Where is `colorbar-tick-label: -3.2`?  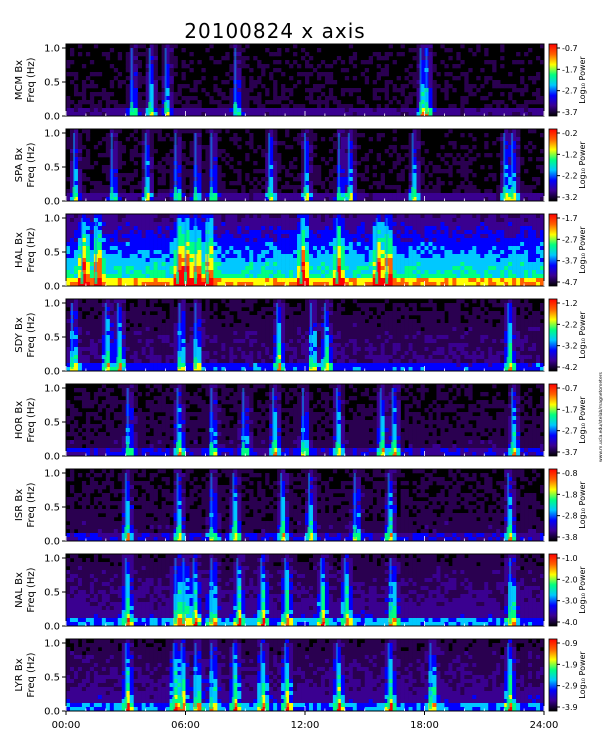 colorbar-tick-label: -3.2 is located at coordinates (570, 197).